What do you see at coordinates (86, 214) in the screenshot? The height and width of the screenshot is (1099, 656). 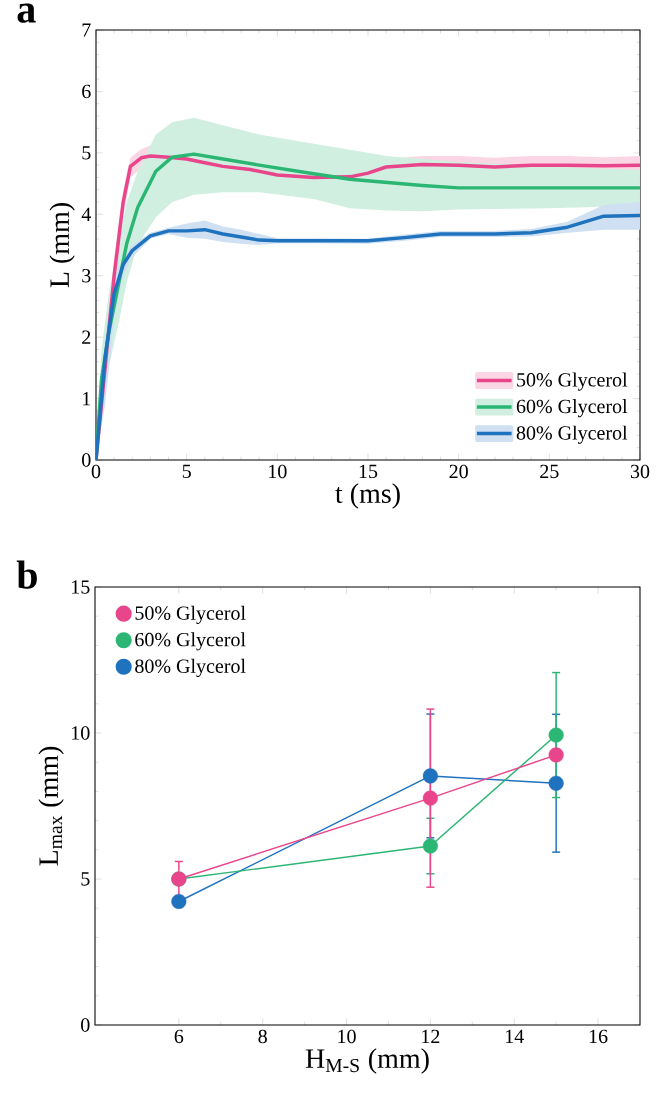 I see `y-tick-label: 4` at bounding box center [86, 214].